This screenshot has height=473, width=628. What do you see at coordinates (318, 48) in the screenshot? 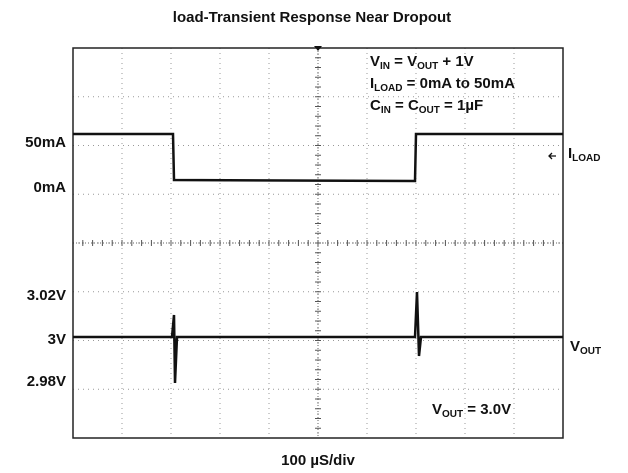
I see `trigger-marker` at bounding box center [318, 48].